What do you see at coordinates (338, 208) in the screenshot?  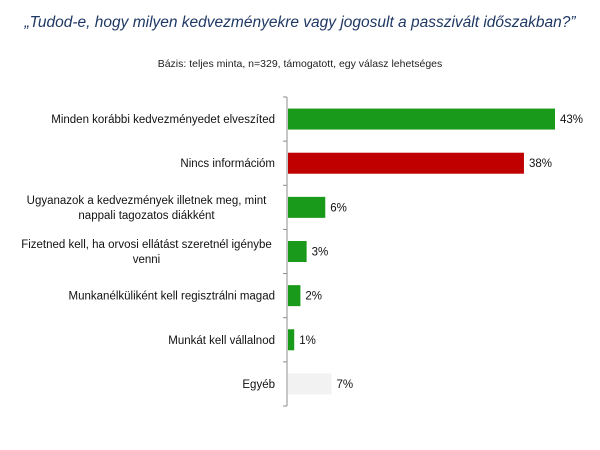 I see `value-label: 6%` at bounding box center [338, 208].